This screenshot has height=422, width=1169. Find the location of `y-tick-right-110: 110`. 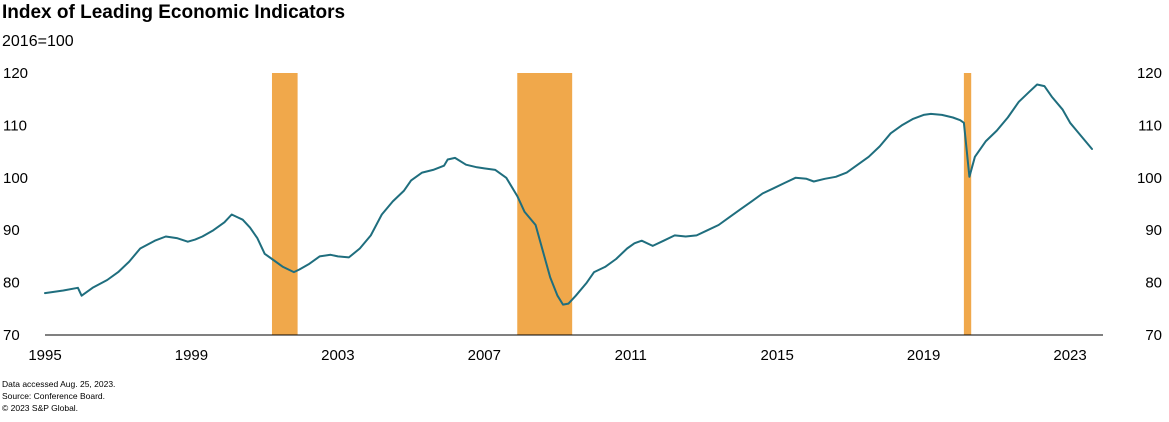

y-tick-right-110: 110 is located at coordinates (1150, 125).